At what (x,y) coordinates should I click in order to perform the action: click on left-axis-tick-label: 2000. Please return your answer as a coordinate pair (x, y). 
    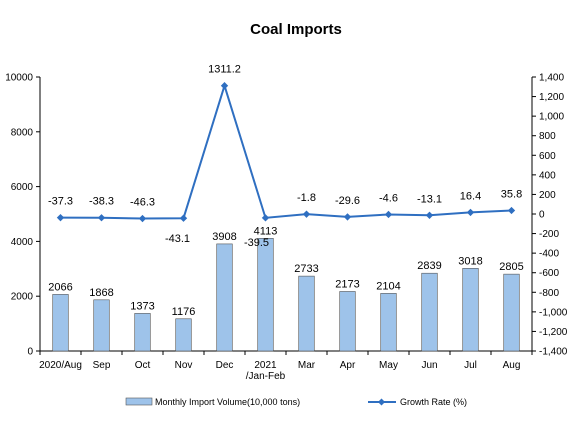
    Looking at the image, I should click on (22, 297).